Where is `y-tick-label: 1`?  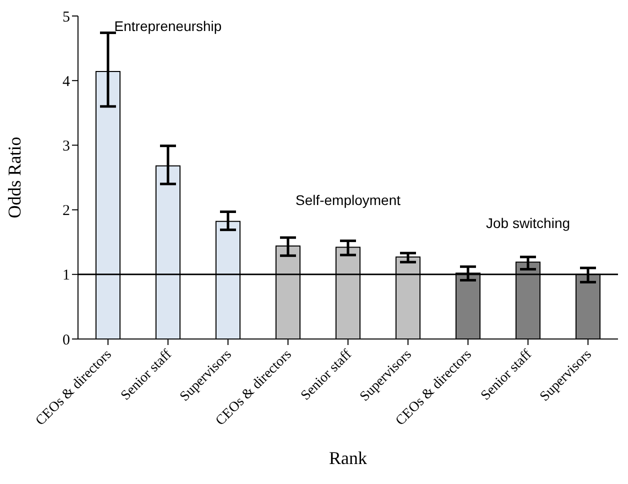 y-tick-label: 1 is located at coordinates (66, 276).